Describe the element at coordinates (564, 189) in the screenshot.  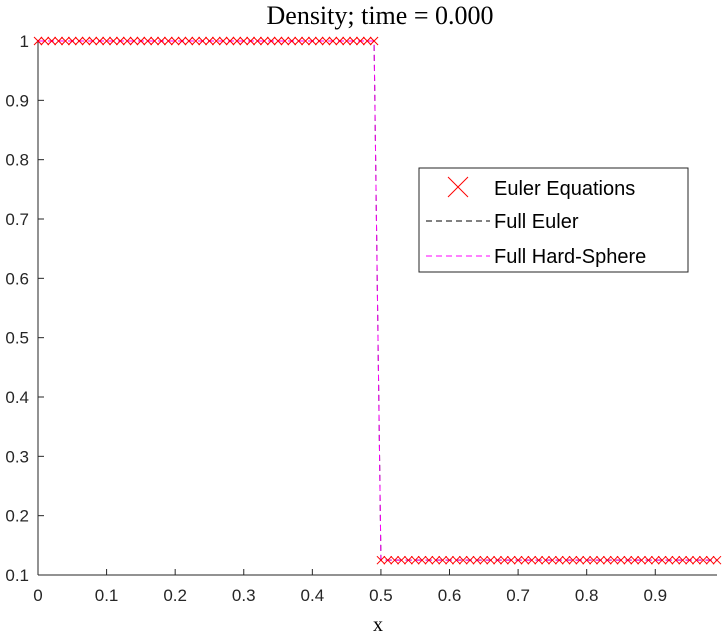
I see `legend-label-euler-equations: Euler Equations` at that location.